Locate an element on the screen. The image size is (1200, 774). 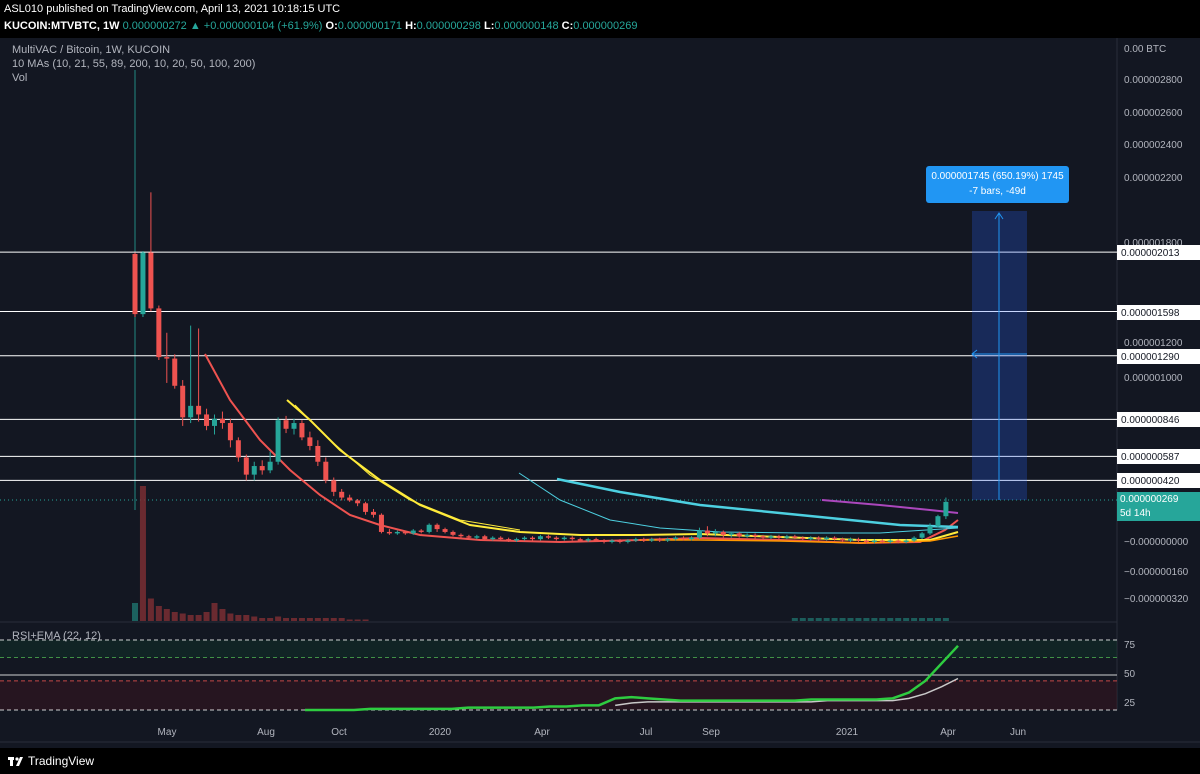
measure-tooltip: 0.000001745 (650.19%) 1745 -7 bars, -49d is located at coordinates (997, 184).